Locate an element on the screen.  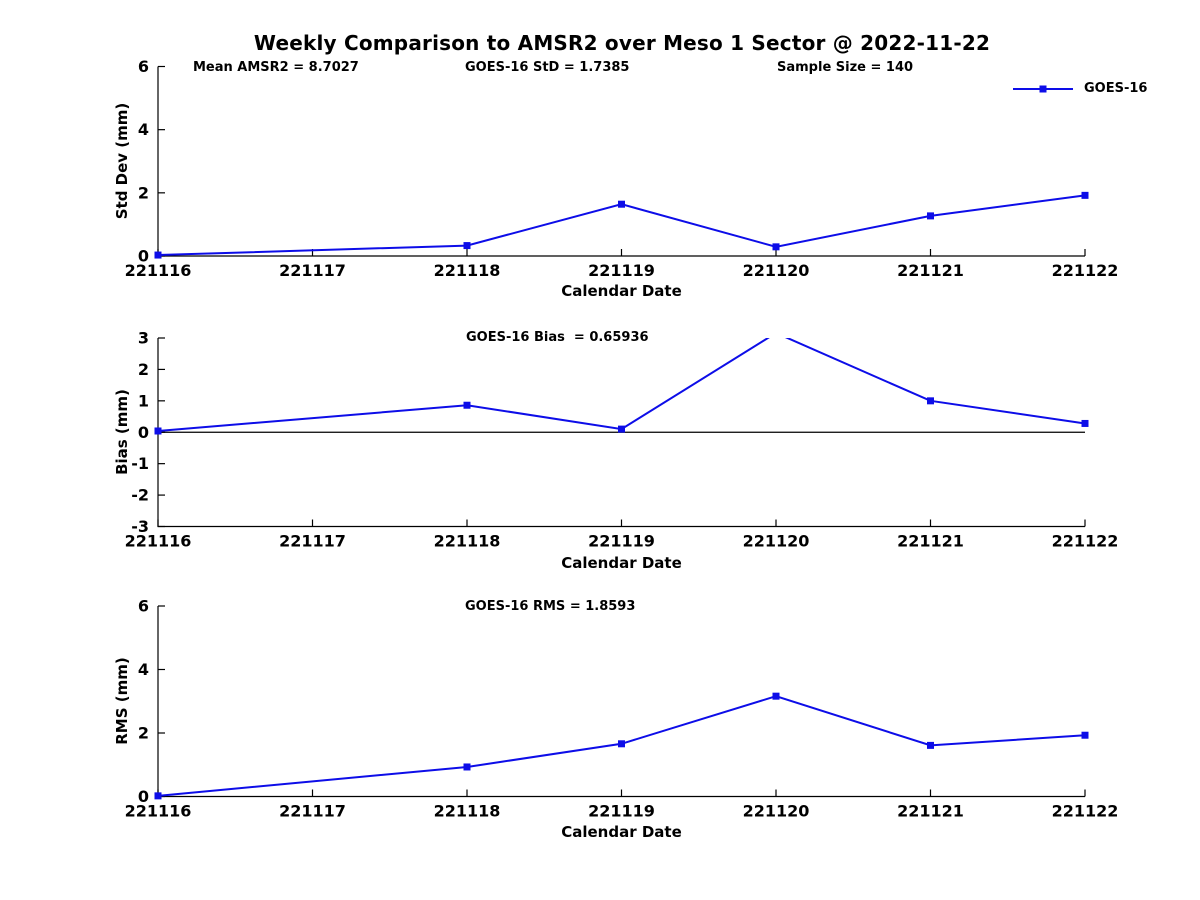
annotation-goes16-bias: GOES-16 Bias = 0.65936 is located at coordinates (557, 337).